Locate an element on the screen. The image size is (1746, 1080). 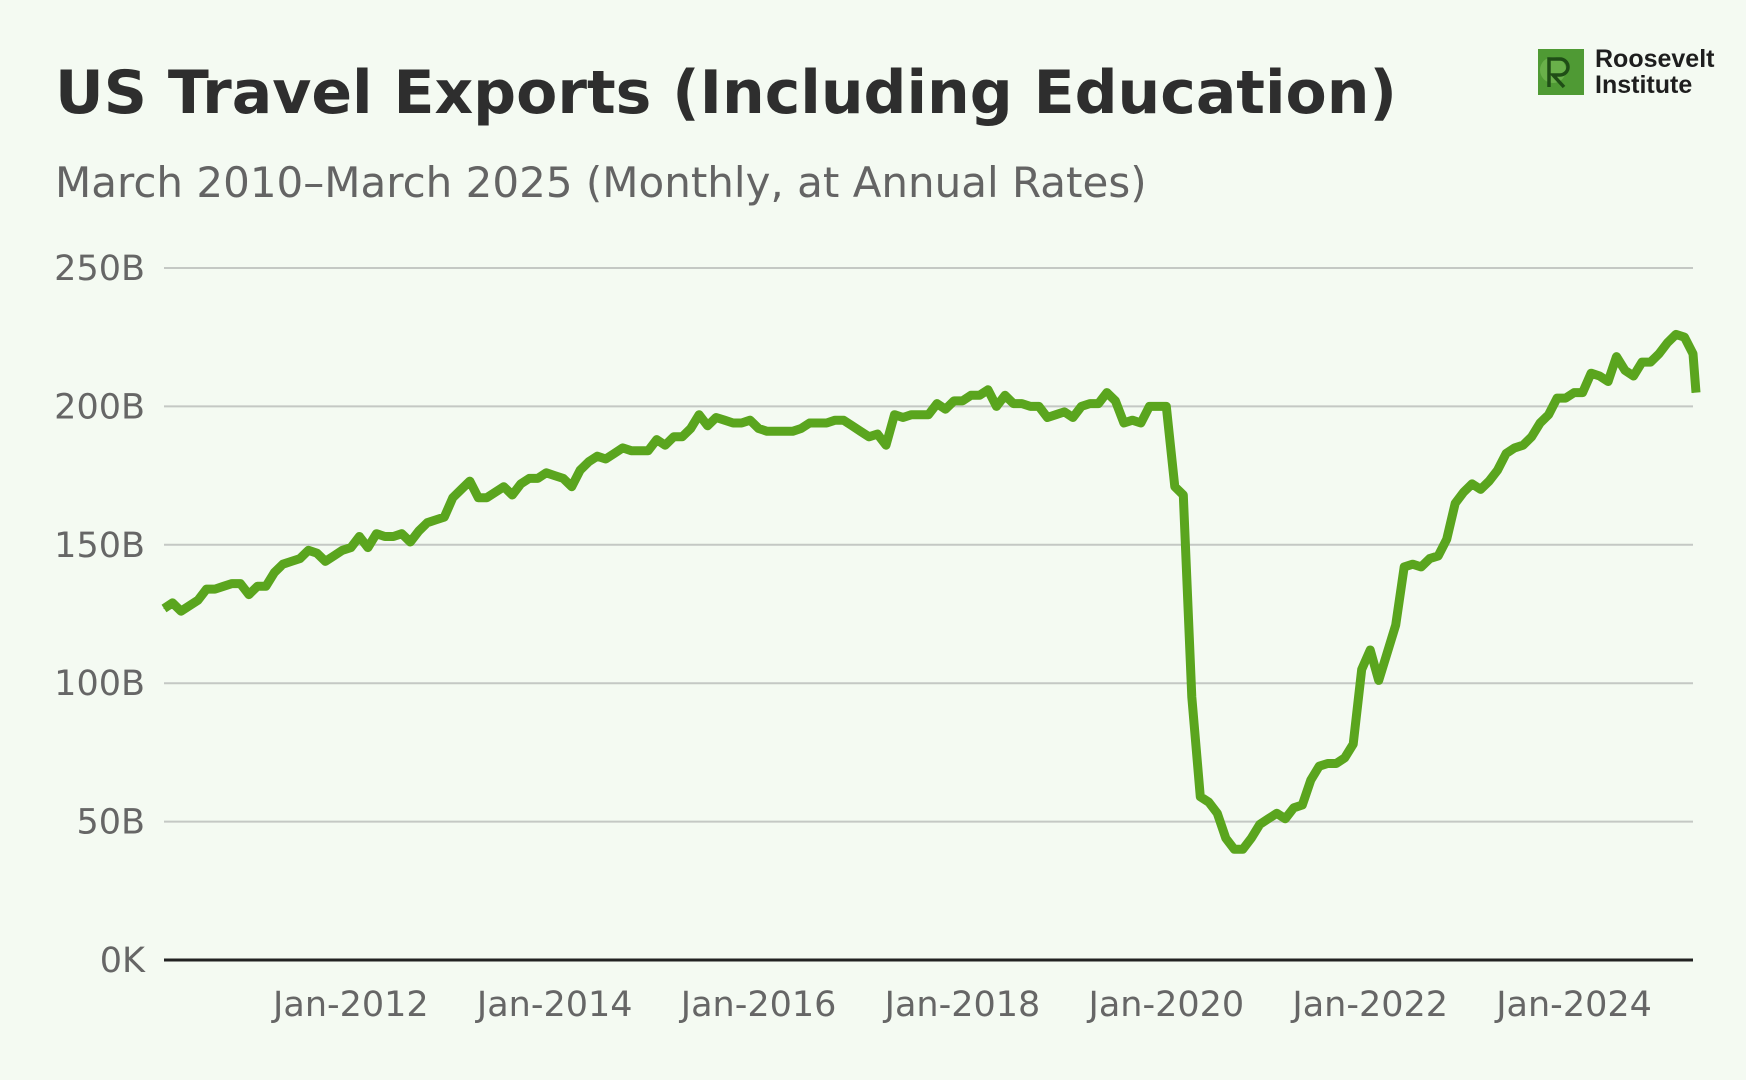
logo-line-2: Institute is located at coordinates (1644, 85).